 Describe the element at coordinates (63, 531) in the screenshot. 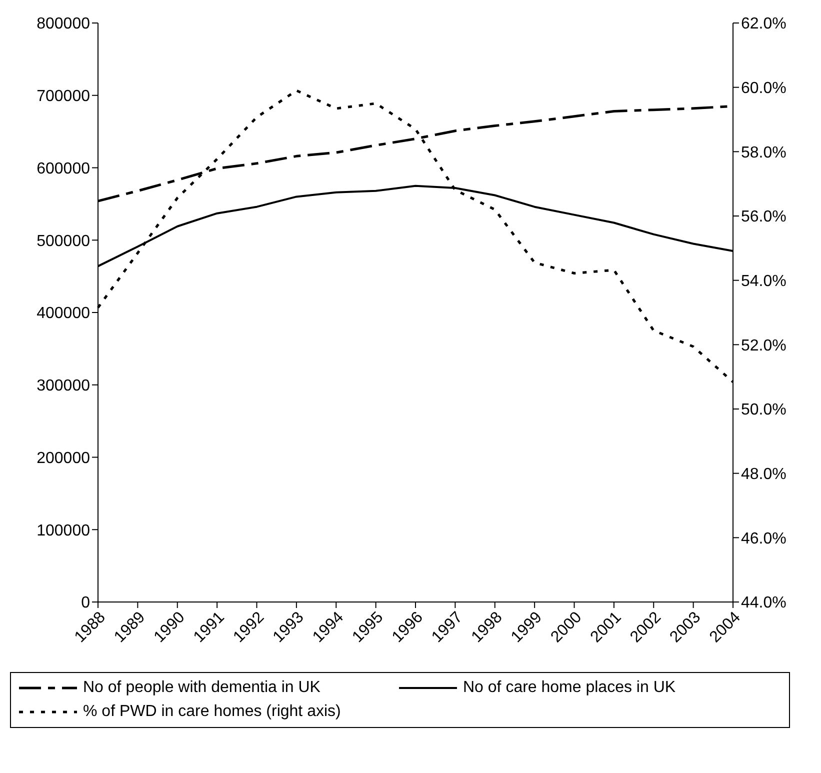

I see `y-tick-label: 100000` at that location.